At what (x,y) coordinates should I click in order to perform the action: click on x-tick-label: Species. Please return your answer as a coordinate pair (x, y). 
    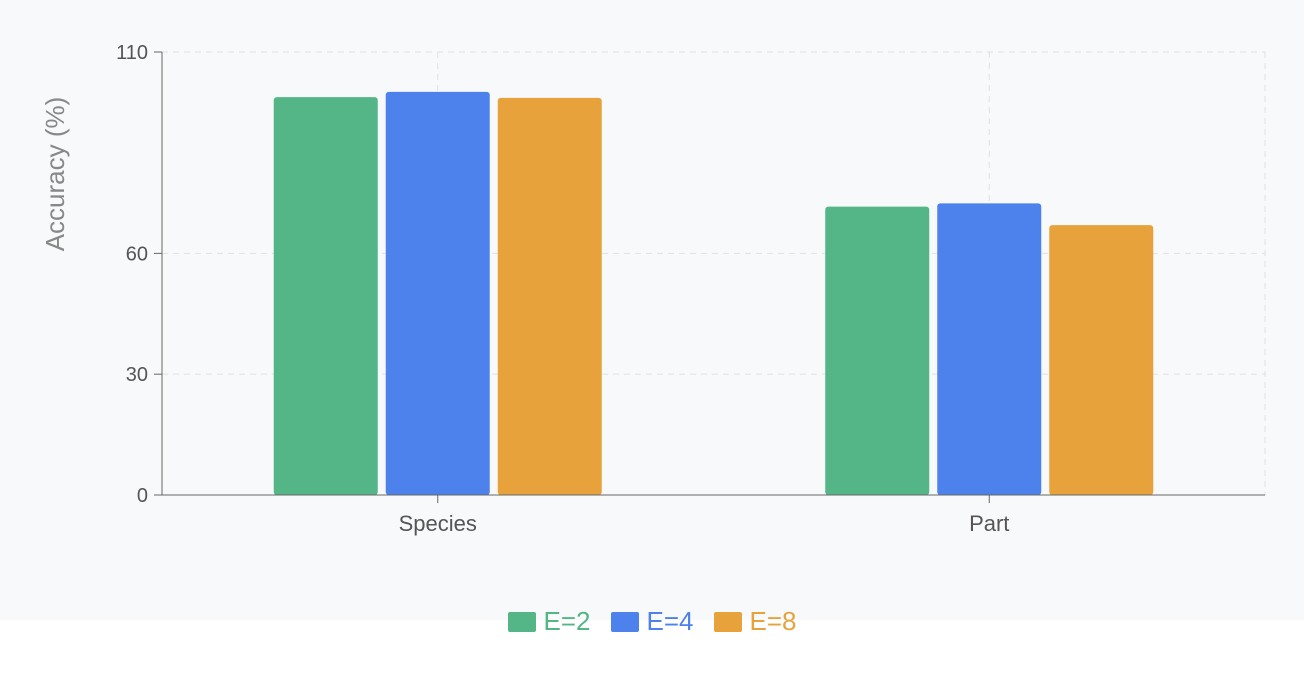
    Looking at the image, I should click on (438, 523).